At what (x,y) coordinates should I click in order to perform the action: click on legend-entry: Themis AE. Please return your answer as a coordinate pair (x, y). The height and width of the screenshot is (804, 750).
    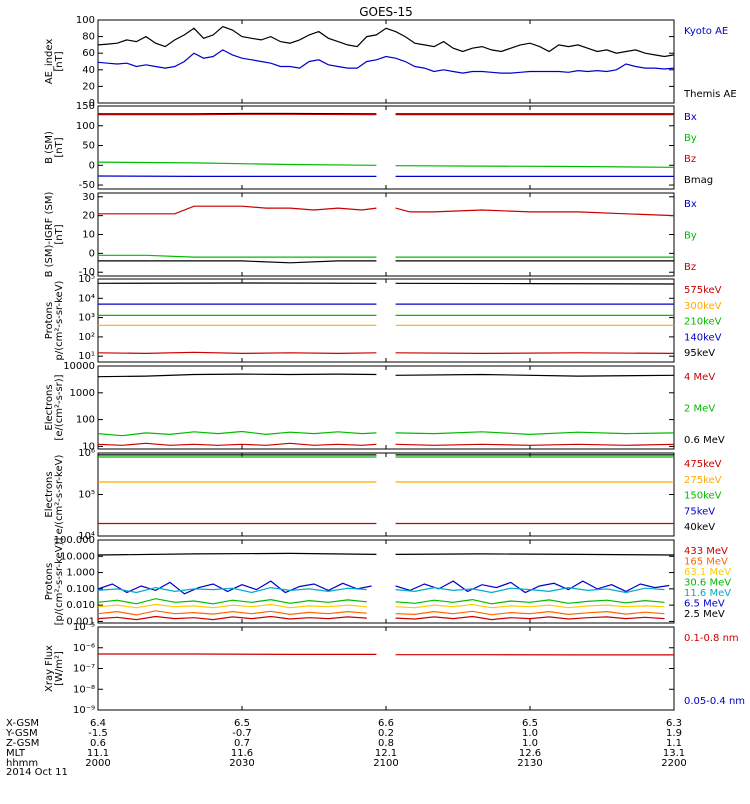
    Looking at the image, I should click on (710, 94).